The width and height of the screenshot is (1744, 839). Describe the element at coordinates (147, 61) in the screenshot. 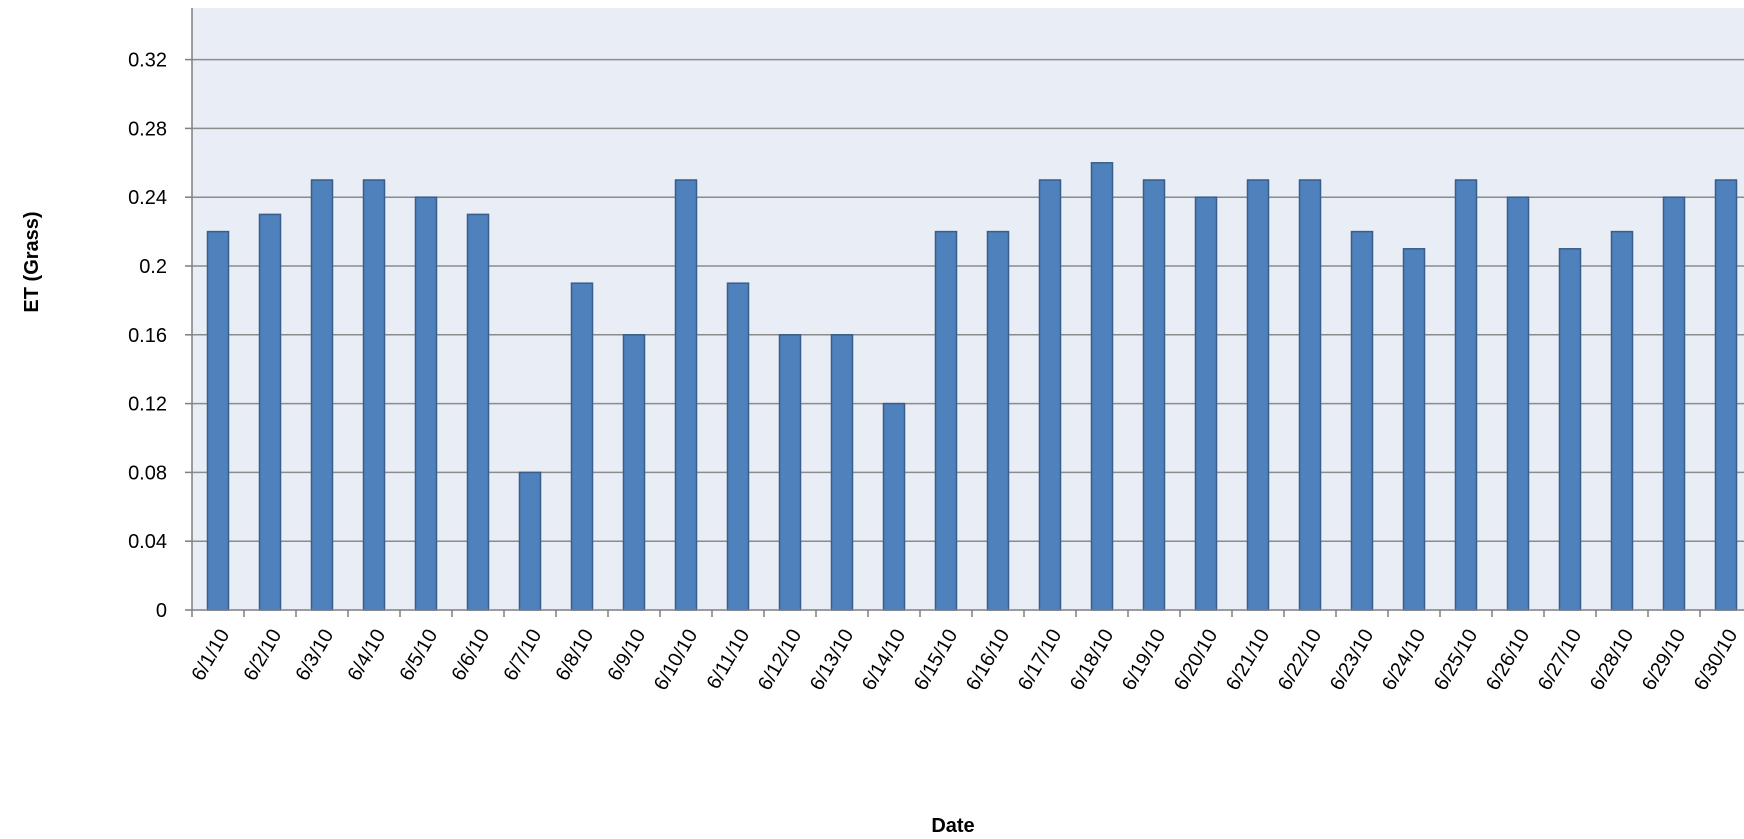

I see `y-tick-label: 0.32` at that location.